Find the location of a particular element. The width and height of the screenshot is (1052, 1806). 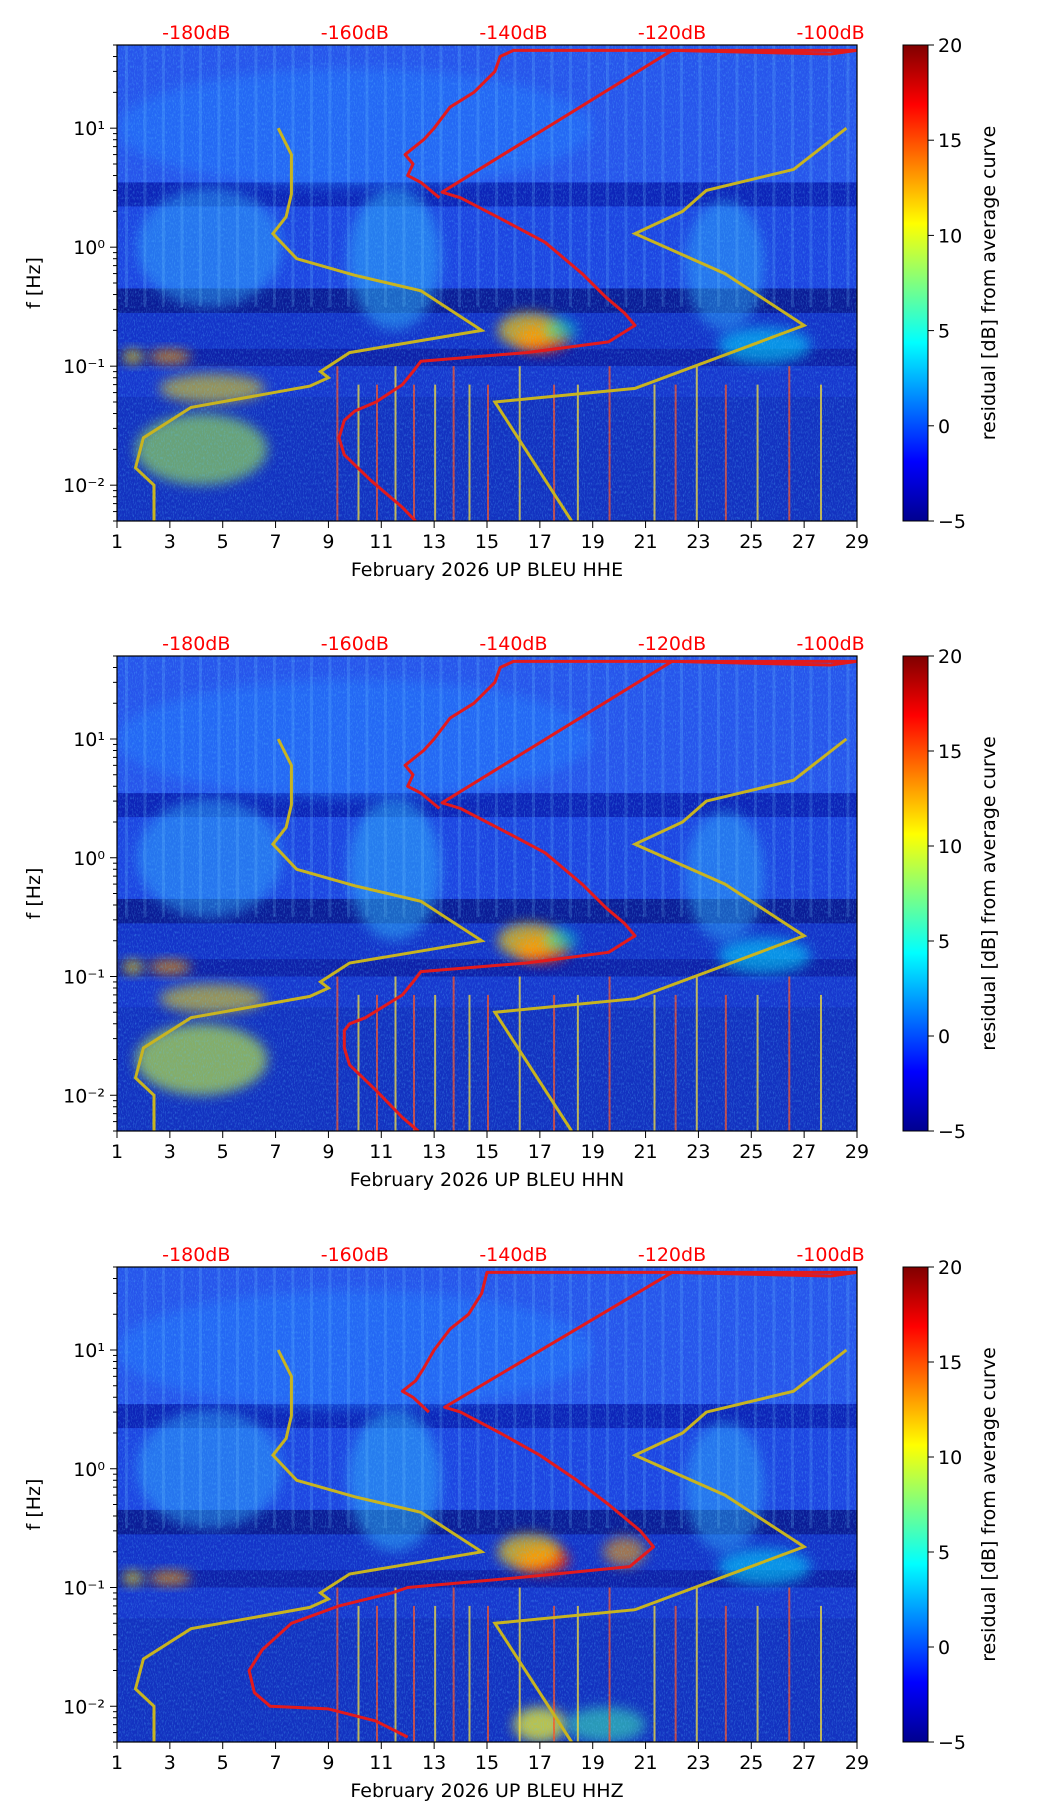

x-axis-label: February 2026 UP BLEU HHZ is located at coordinates (486, 1791).